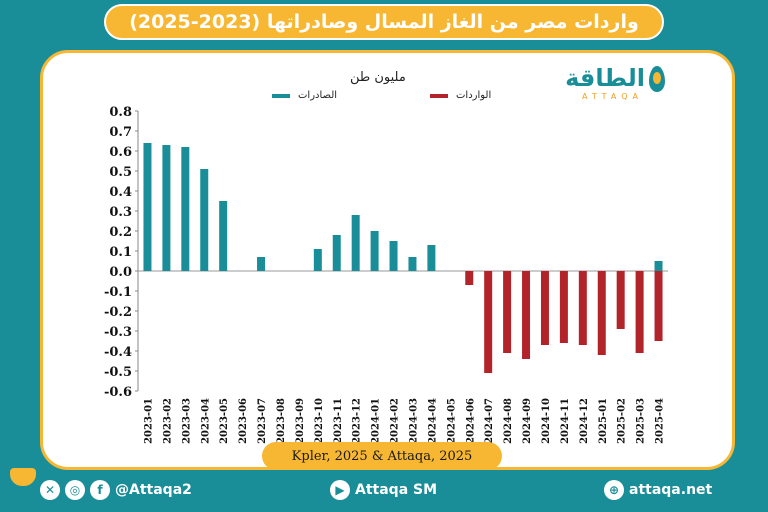  I want to click on y-tick-label: -0.6, so click(118, 392).